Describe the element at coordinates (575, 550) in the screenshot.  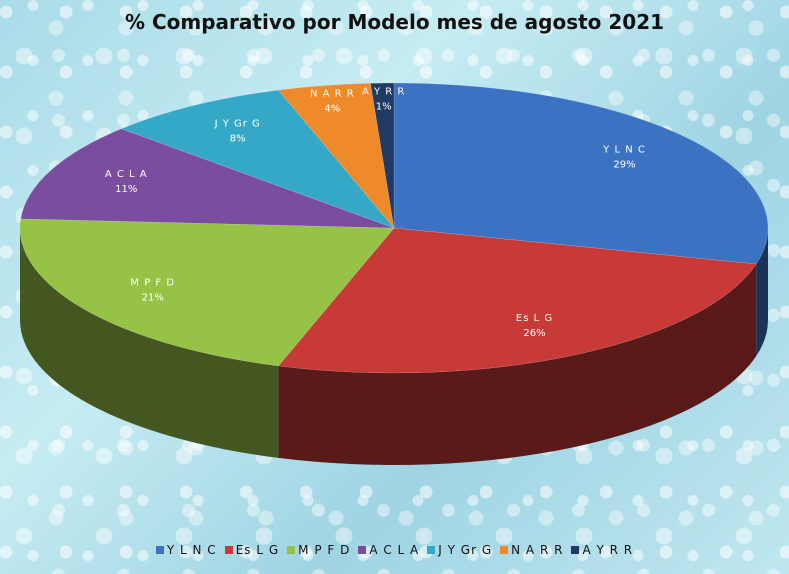
I see `legend-swatch-a-y-r-r` at that location.